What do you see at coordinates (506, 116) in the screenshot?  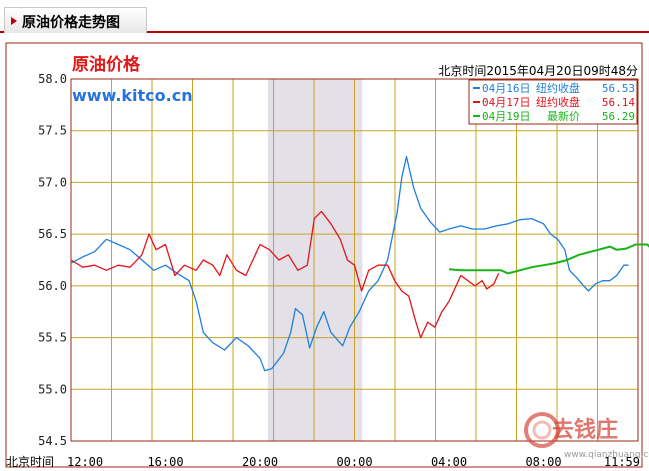 I see `legend-series-name: 04月19日` at bounding box center [506, 116].